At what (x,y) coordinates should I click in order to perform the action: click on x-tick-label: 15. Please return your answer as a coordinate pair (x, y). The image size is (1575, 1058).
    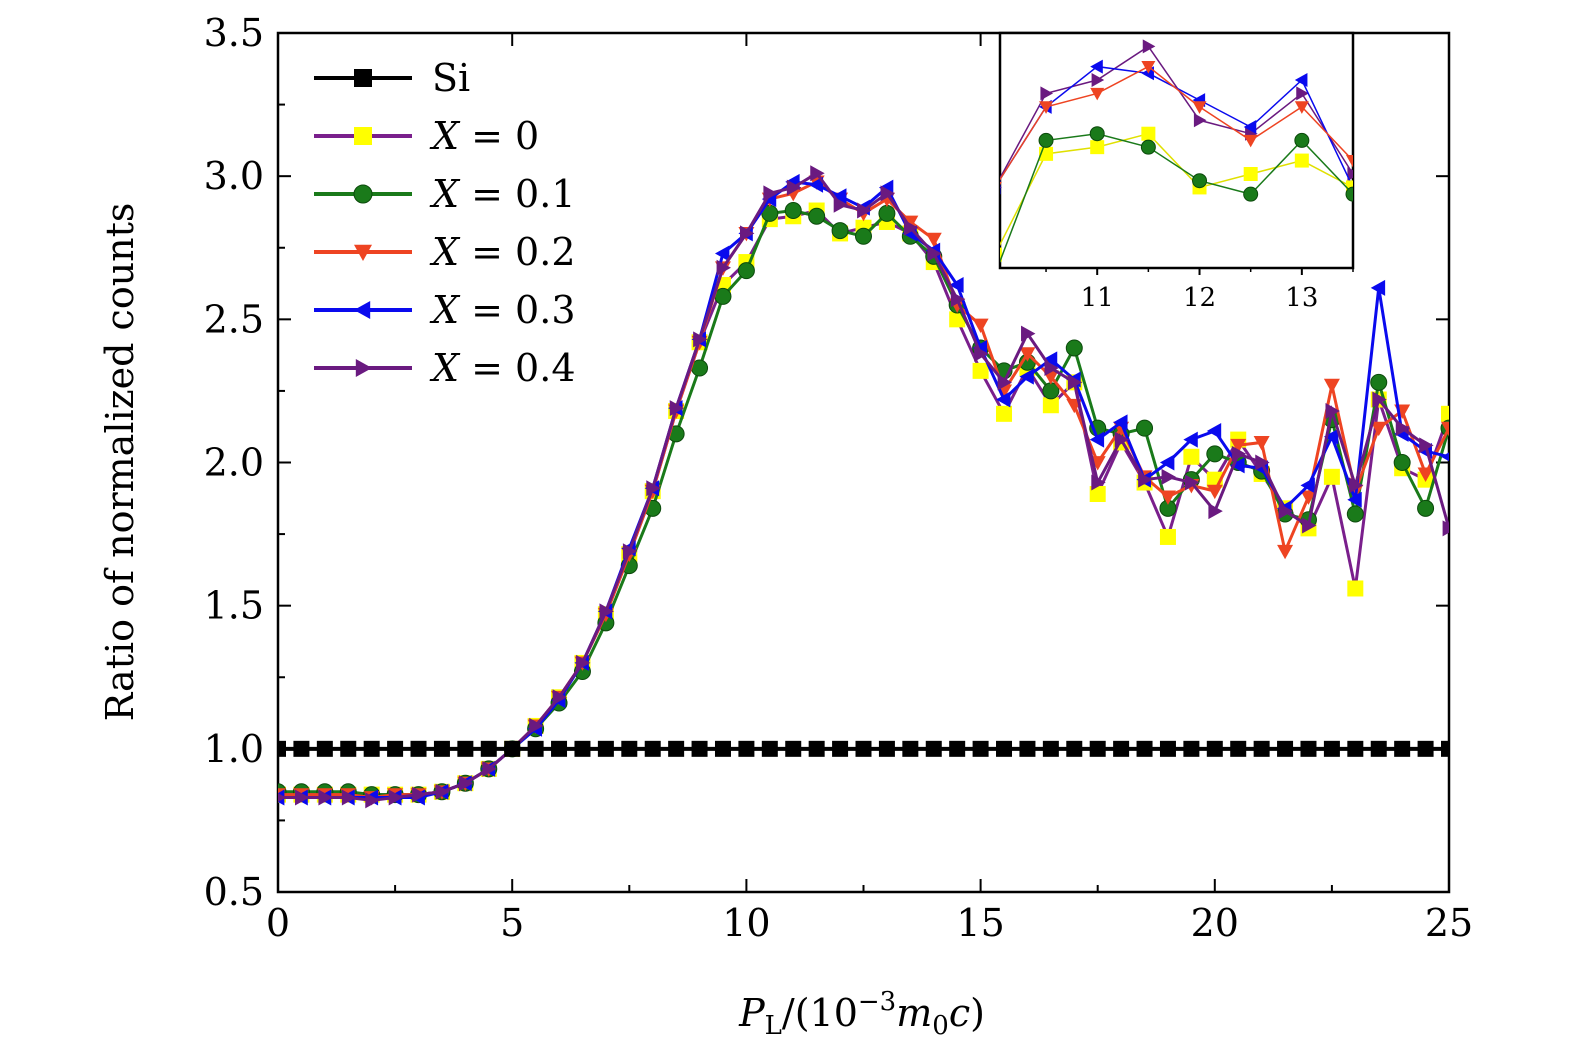
    Looking at the image, I should click on (980, 923).